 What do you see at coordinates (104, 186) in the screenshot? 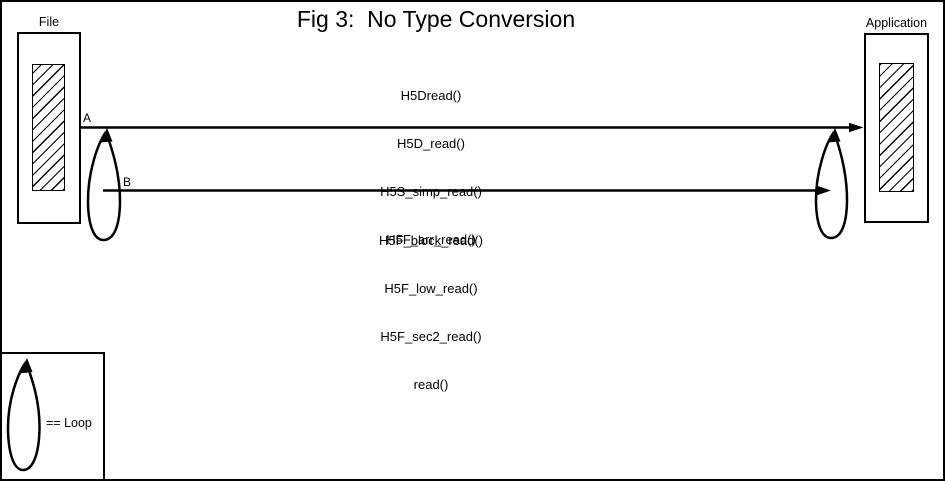
I see `loop-icon-left` at bounding box center [104, 186].